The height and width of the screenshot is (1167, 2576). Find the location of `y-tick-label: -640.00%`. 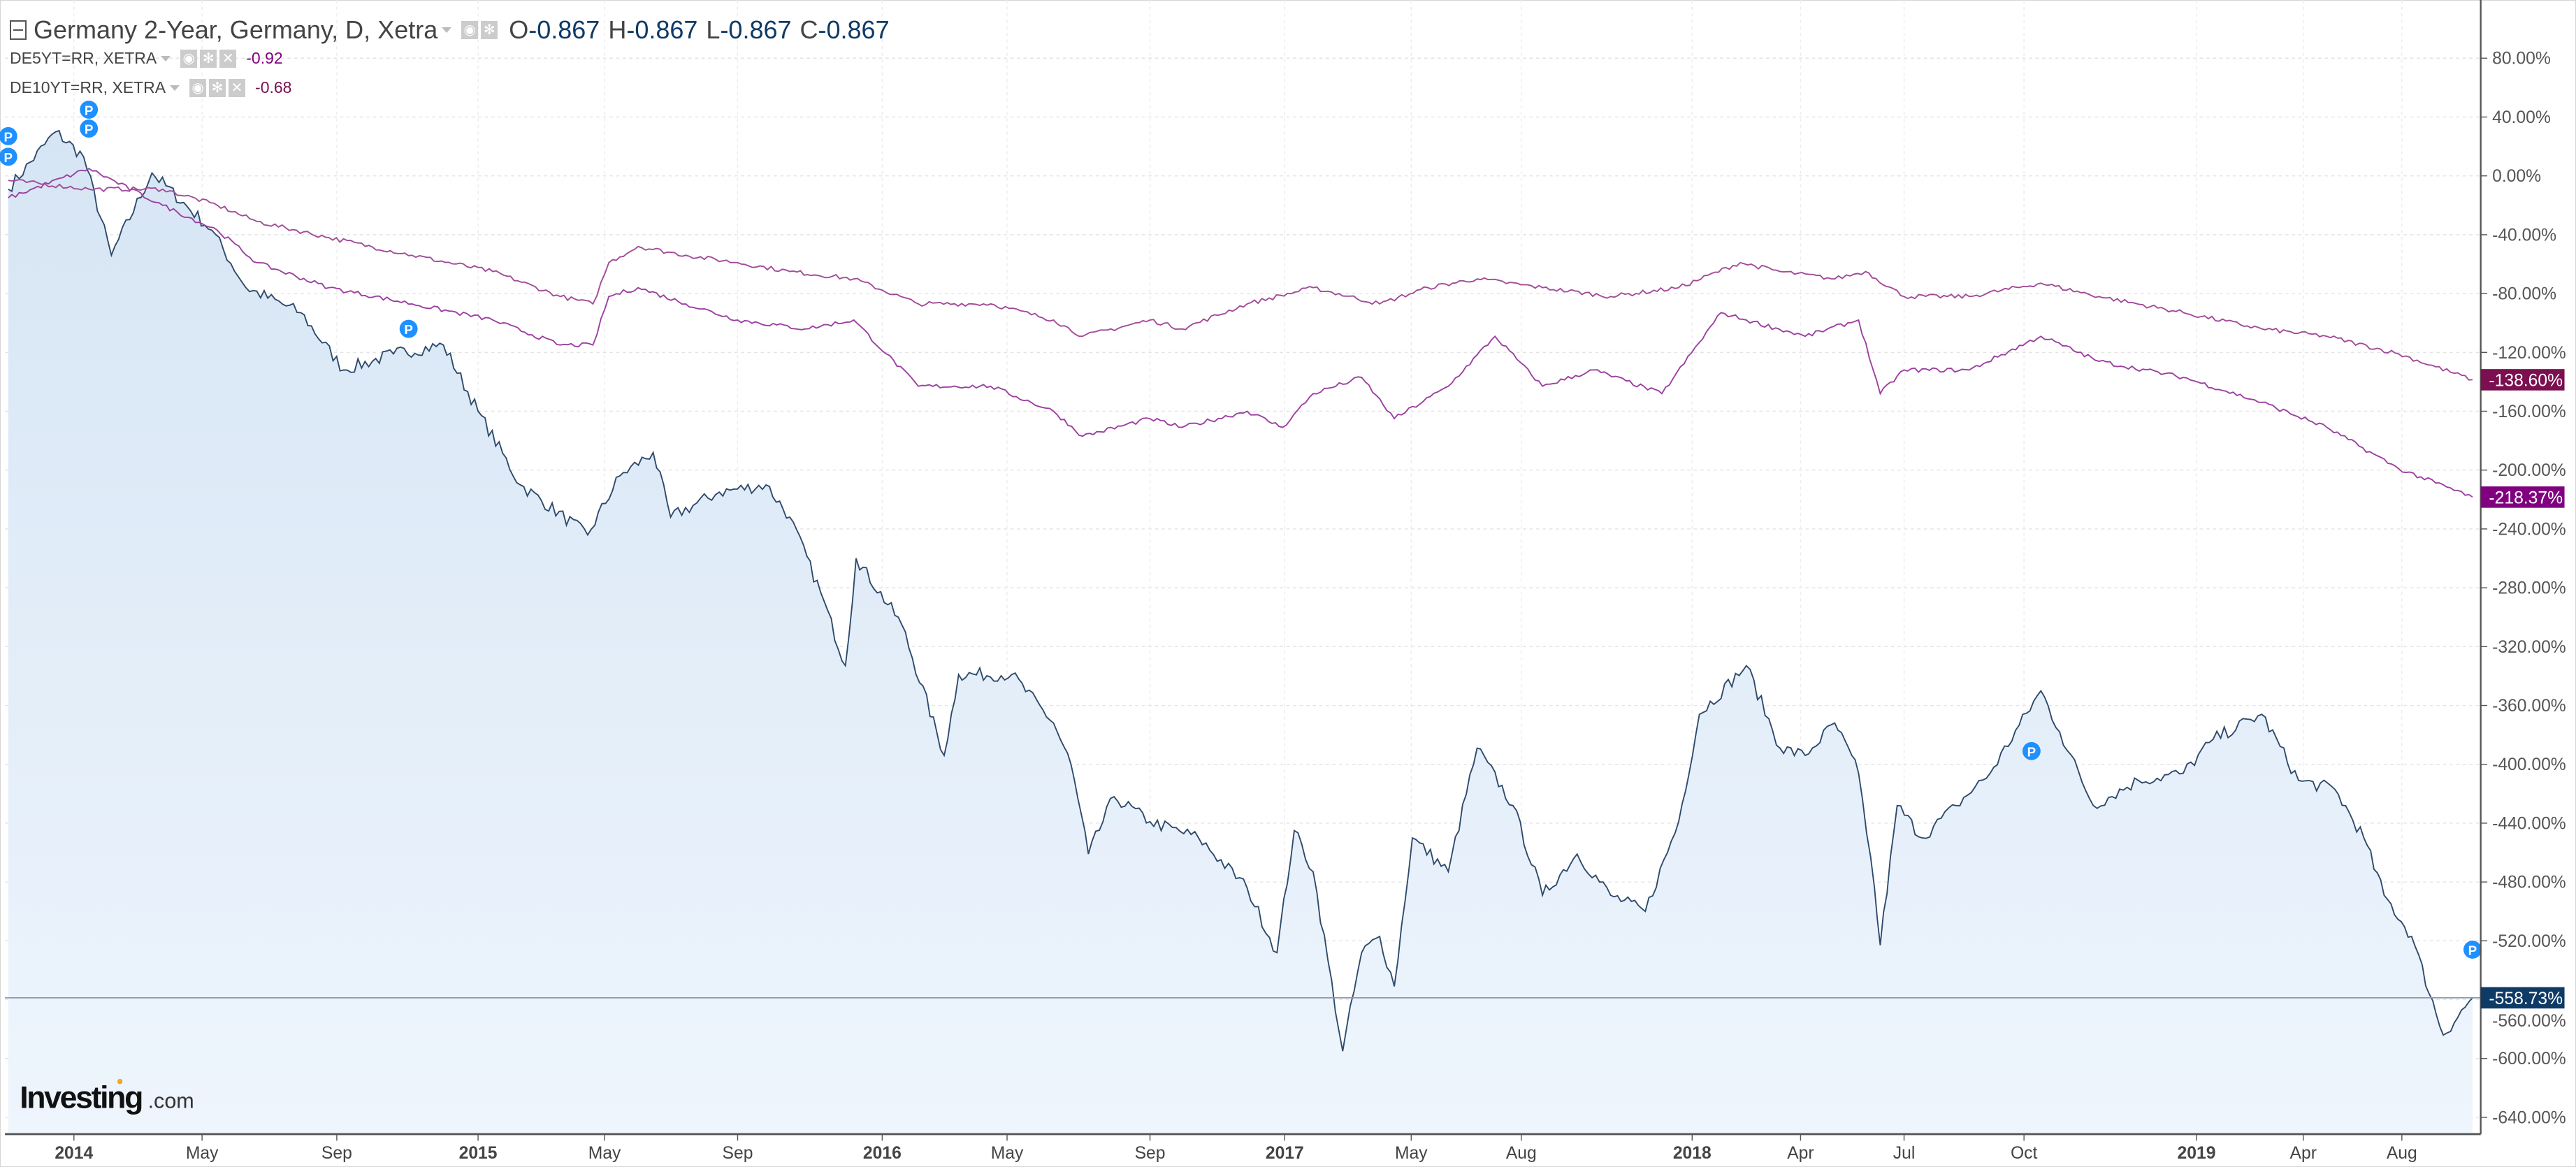

y-tick-label: -640.00% is located at coordinates (2529, 1117).